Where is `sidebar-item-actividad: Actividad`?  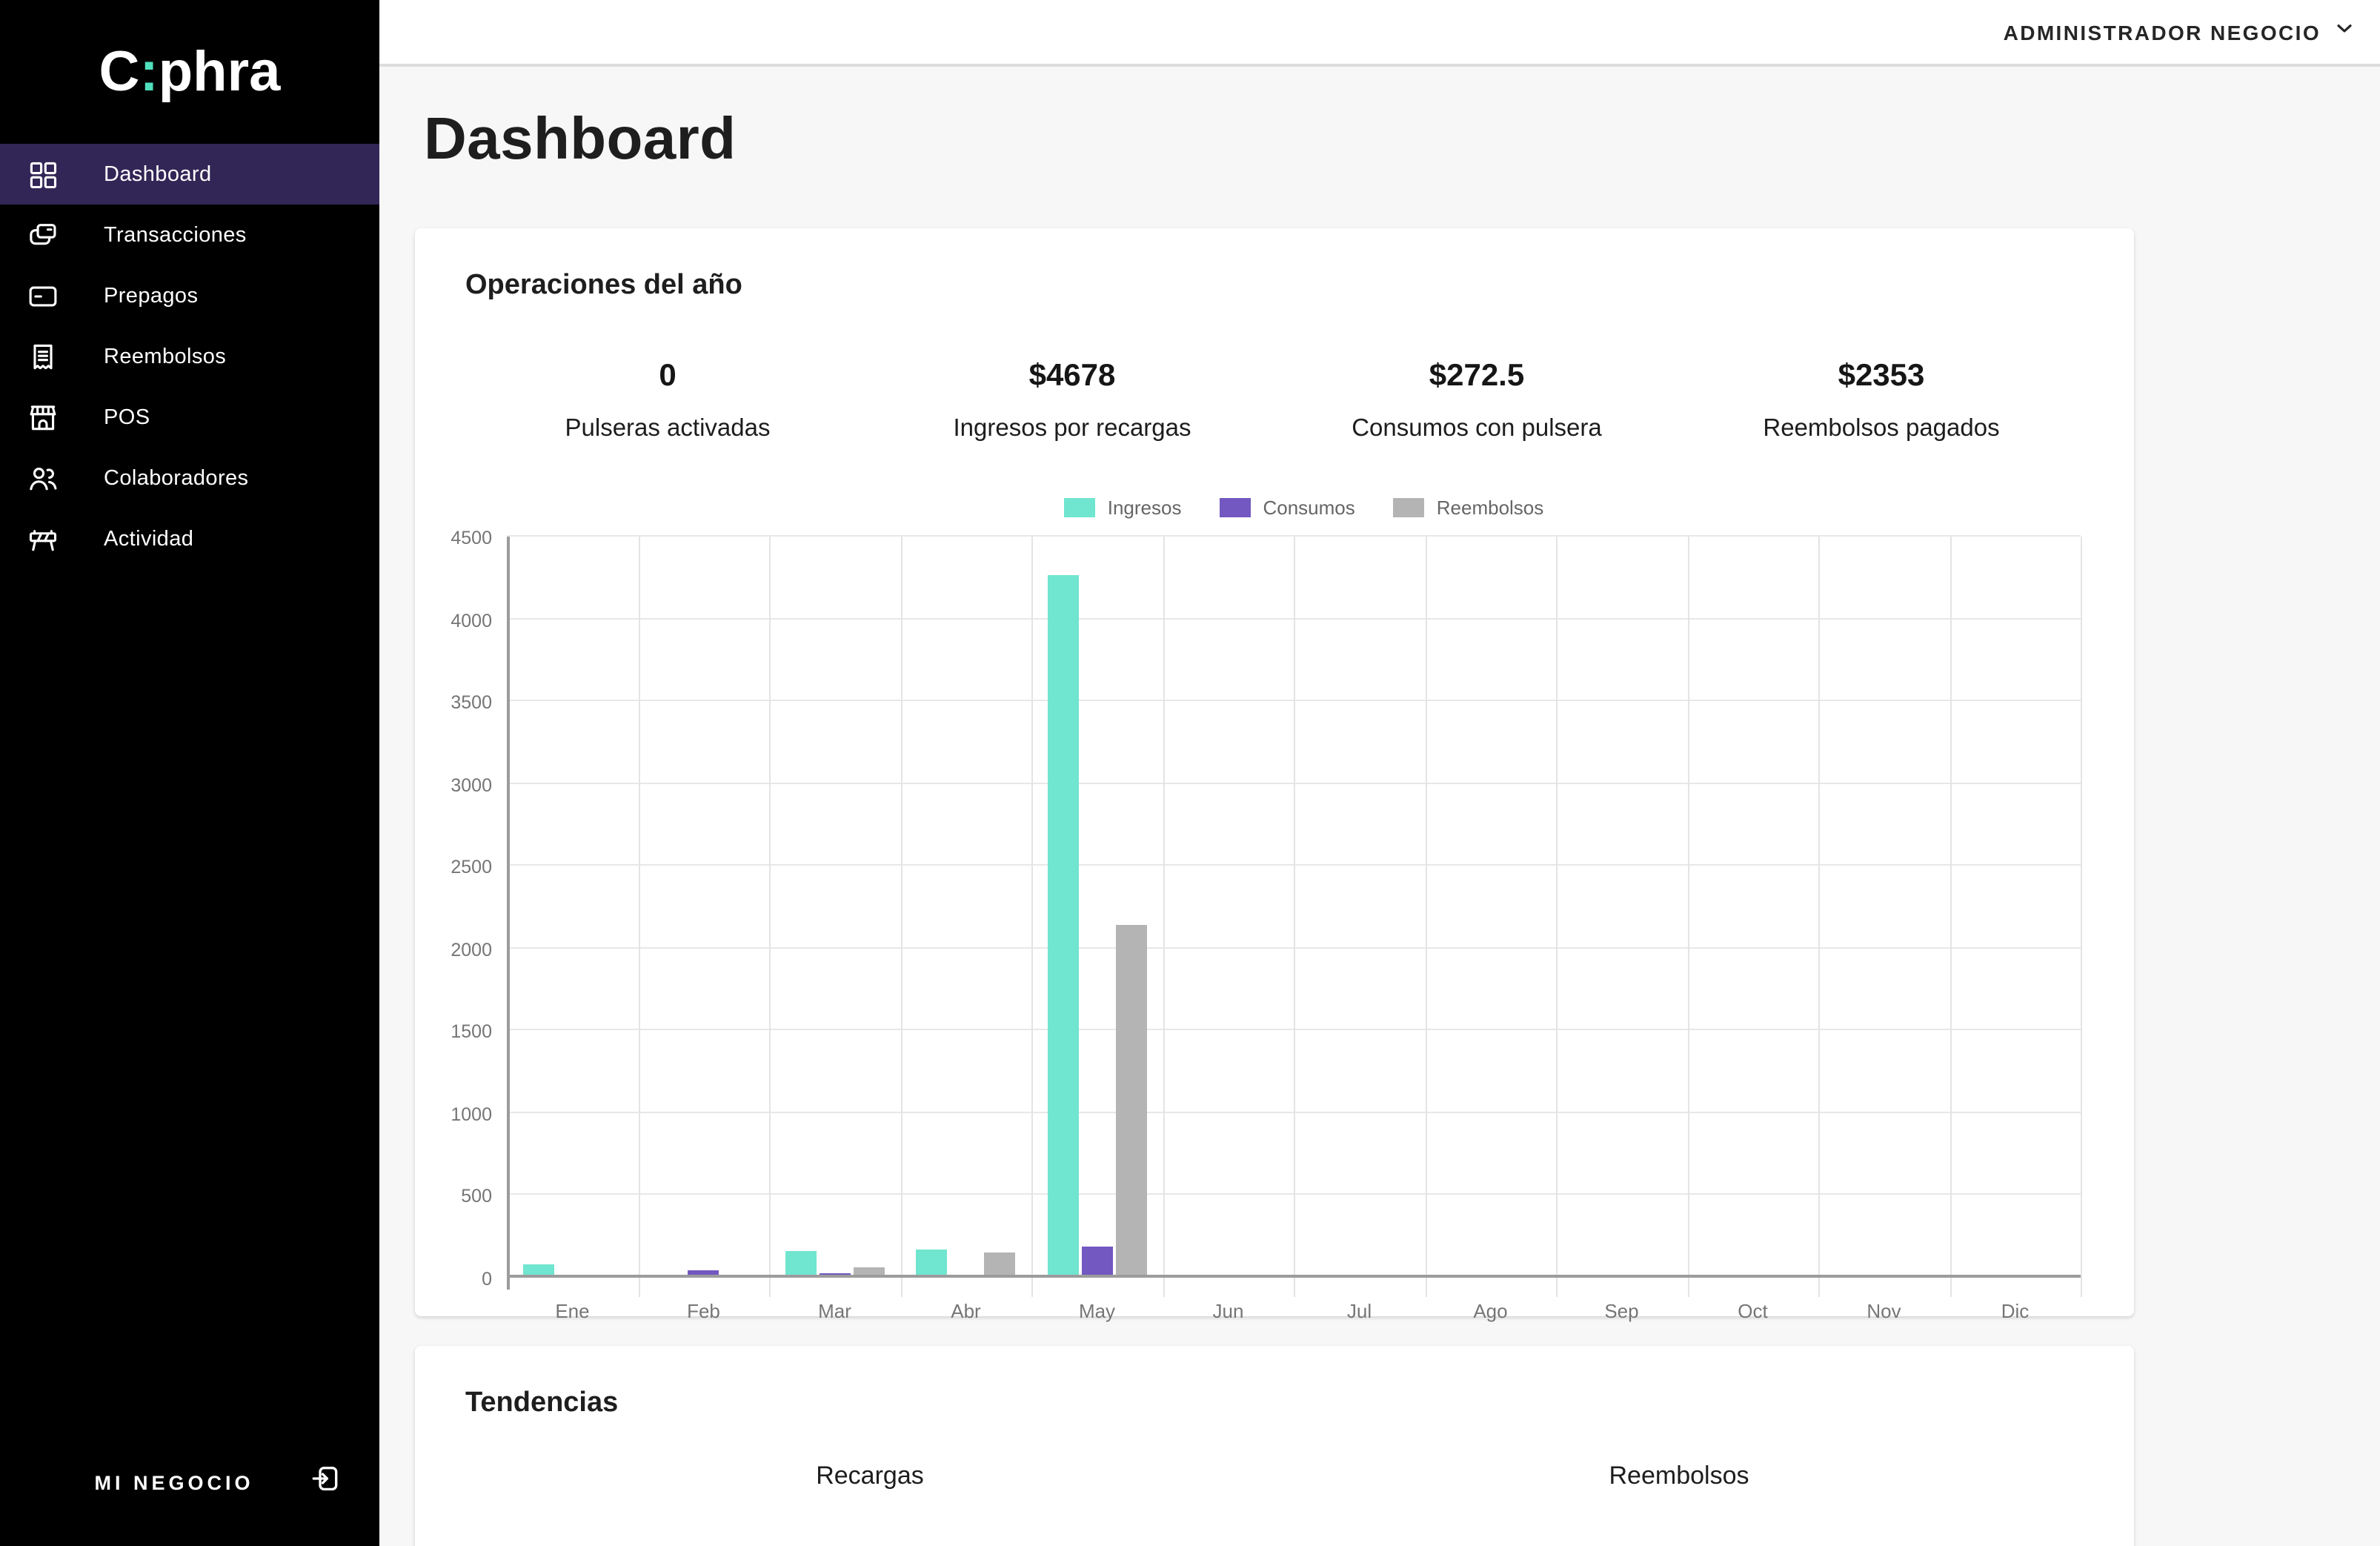 sidebar-item-actividad: Actividad is located at coordinates (189, 538).